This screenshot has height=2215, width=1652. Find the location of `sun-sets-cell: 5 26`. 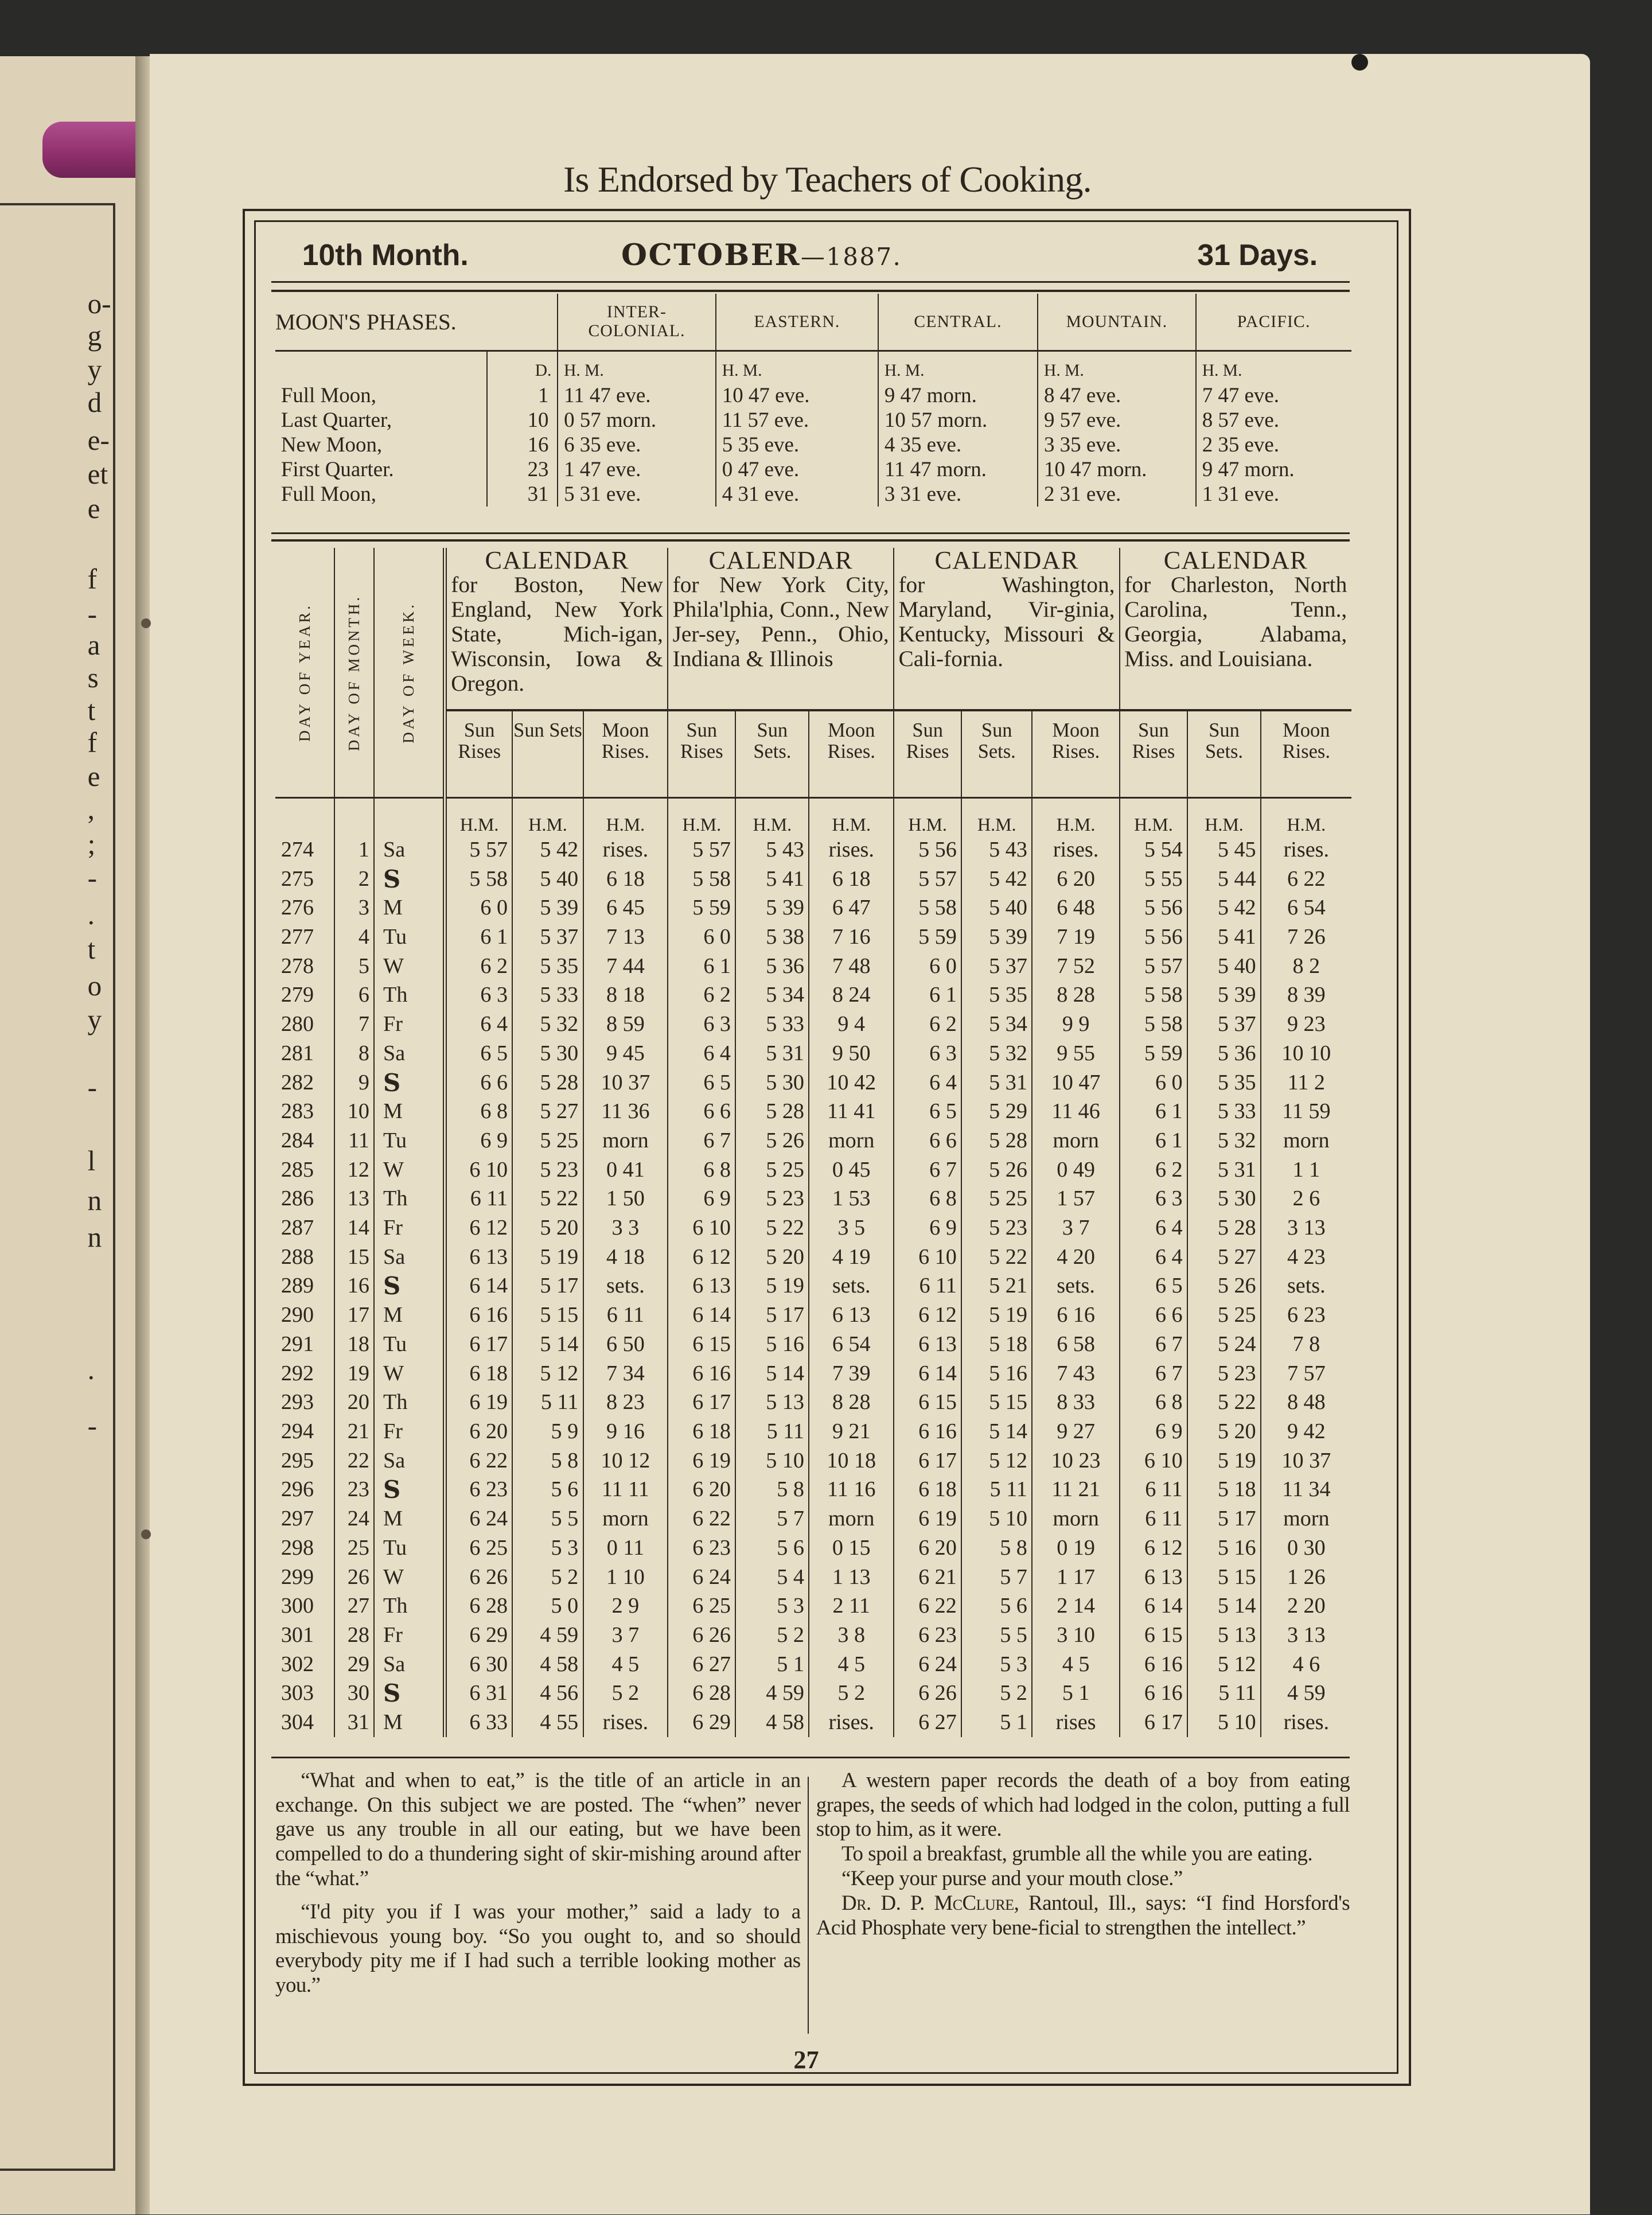

sun-sets-cell: 5 26 is located at coordinates (996, 1170).